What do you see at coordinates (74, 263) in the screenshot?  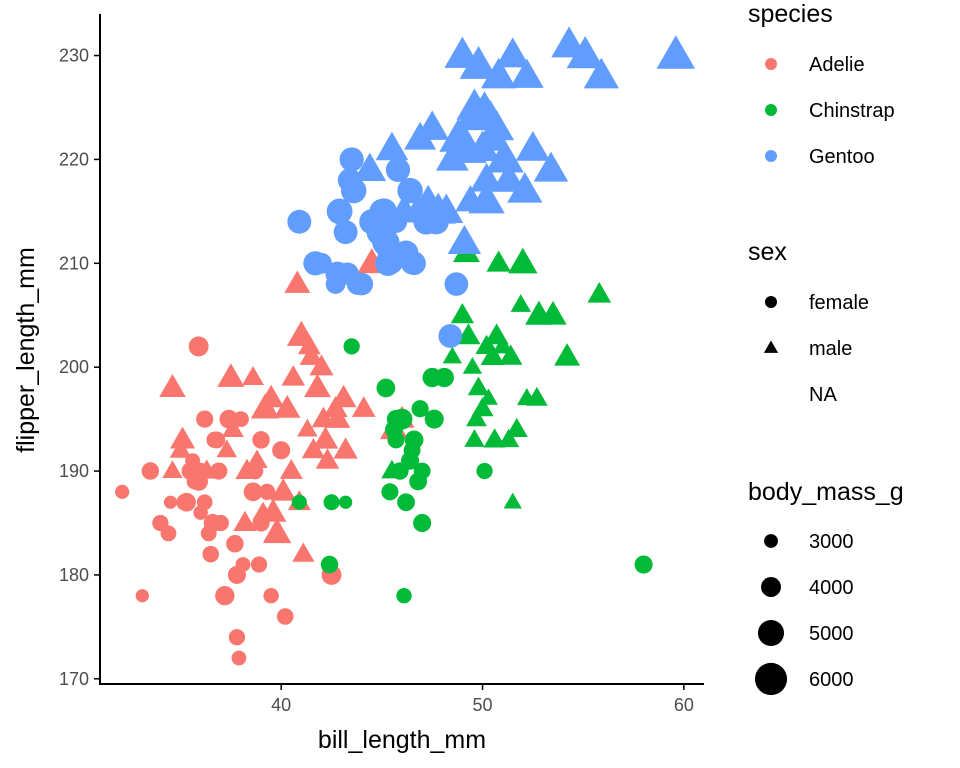 I see `y-tick-label: 210` at bounding box center [74, 263].